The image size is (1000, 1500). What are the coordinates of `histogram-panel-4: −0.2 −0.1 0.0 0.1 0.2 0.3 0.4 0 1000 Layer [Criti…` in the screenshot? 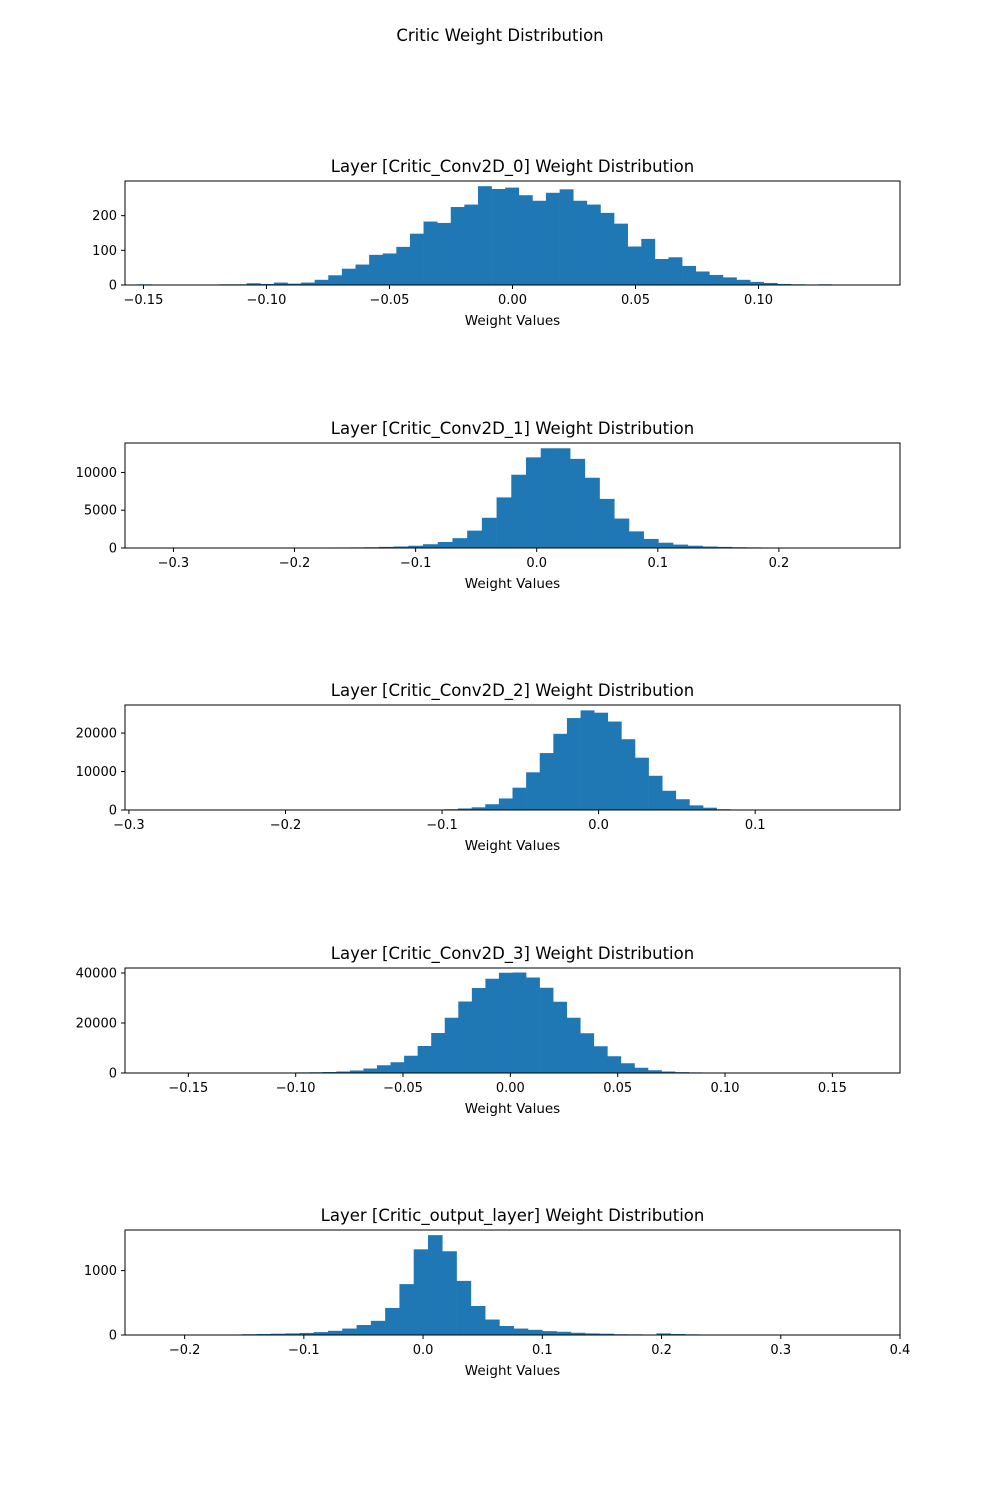 It's located at (497, 1292).